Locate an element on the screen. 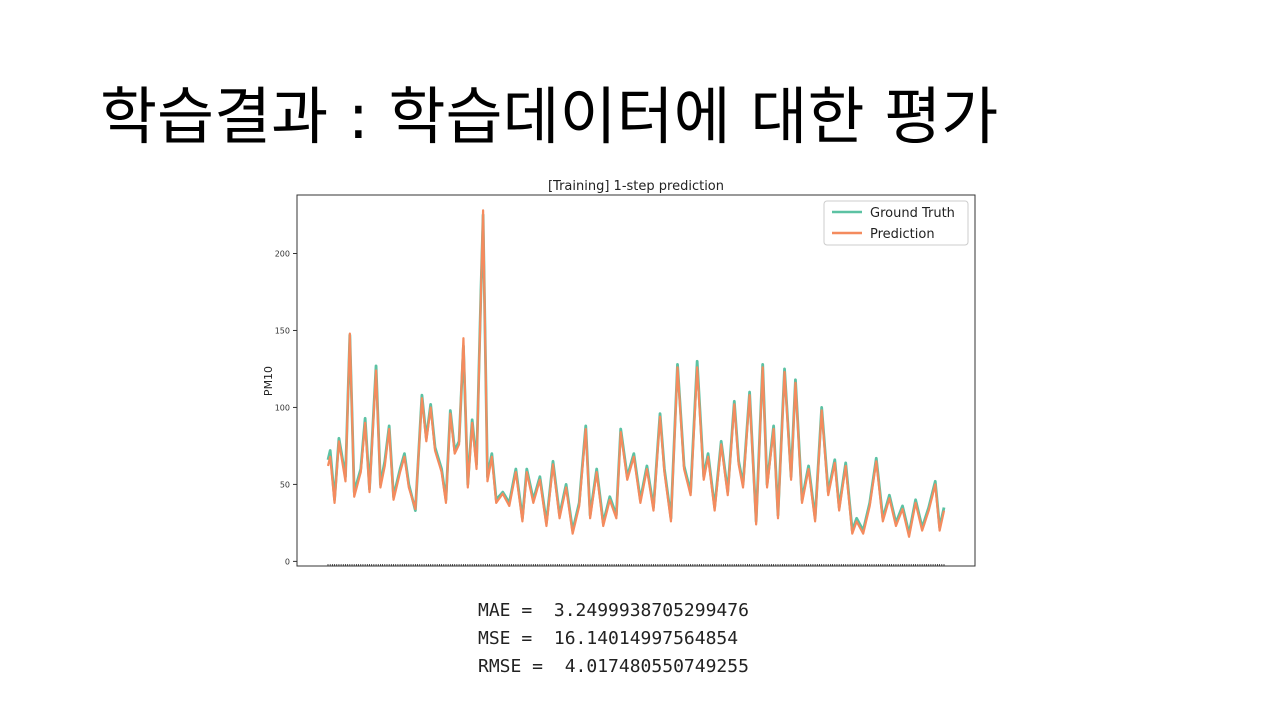  metric-mse: MSE = 16.14014997564854 is located at coordinates (608, 638).